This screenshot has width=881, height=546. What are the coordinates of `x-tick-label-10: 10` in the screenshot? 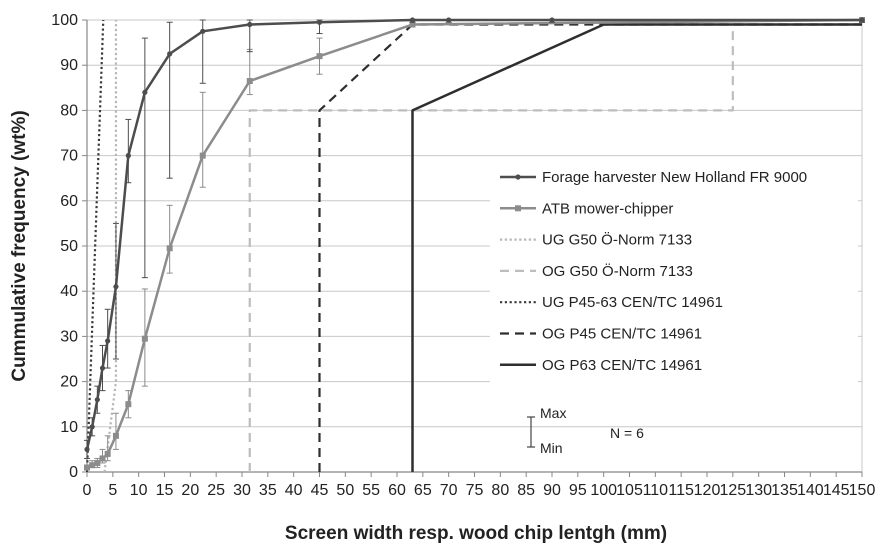 It's located at (139, 490).